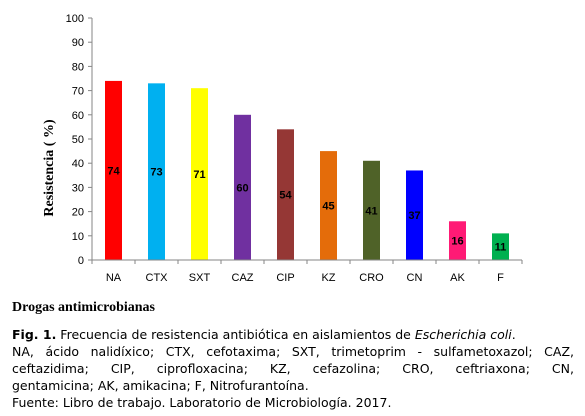  I want to click on y-tick-label: 90, so click(78, 43).